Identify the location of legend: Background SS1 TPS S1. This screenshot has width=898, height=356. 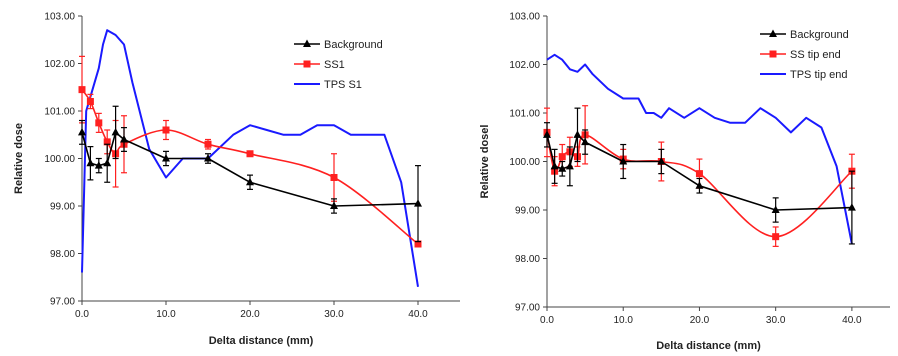
(338, 65).